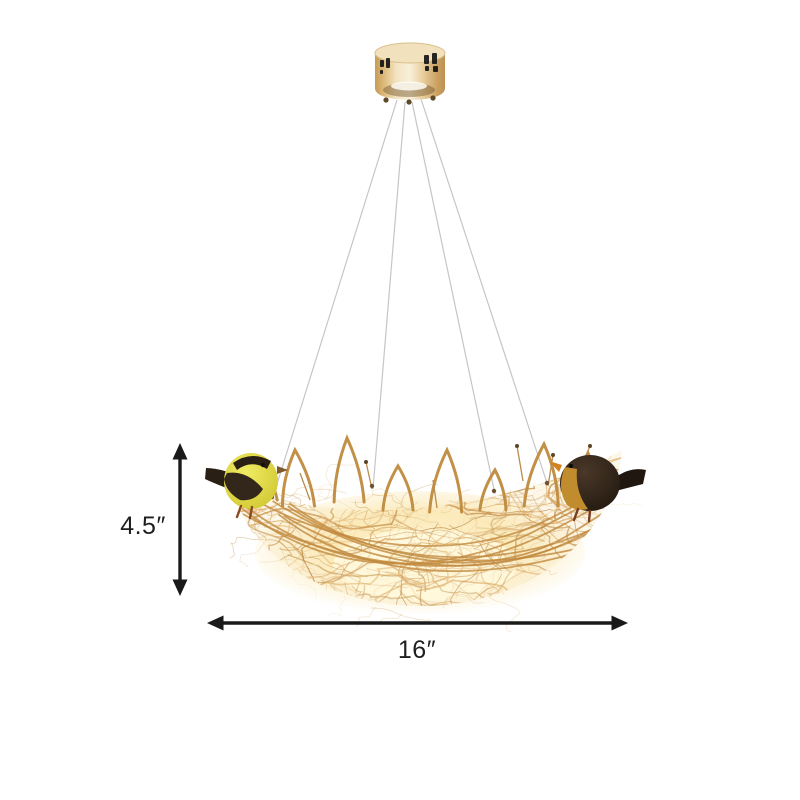 This screenshot has height=800, width=800. I want to click on height-dimension: 4.5″, so click(154, 519).